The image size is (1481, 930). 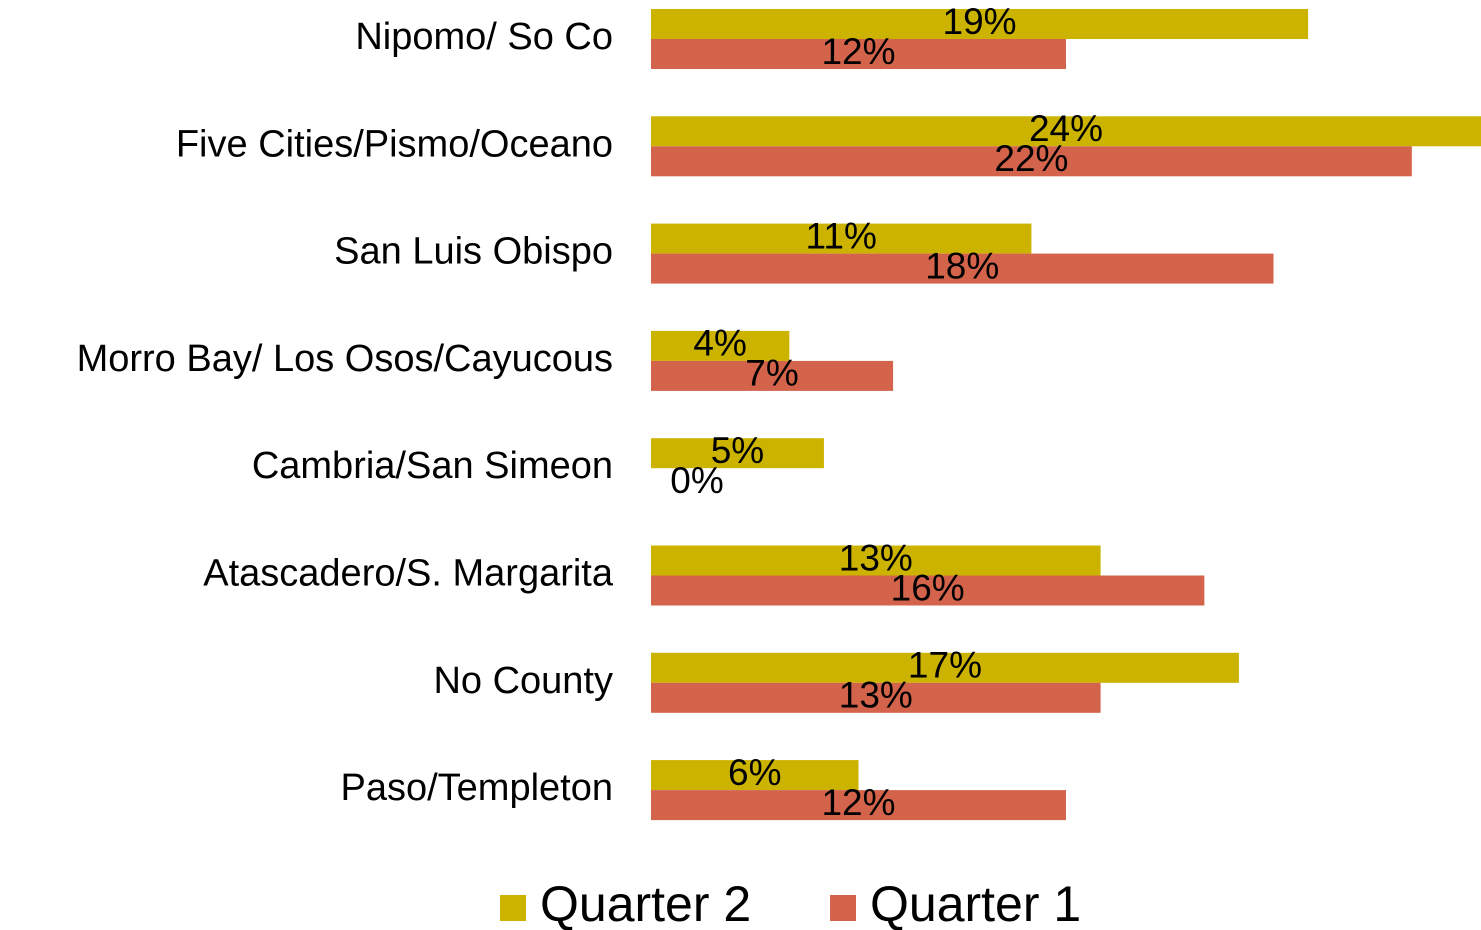 I want to click on data-label: 11%, so click(x=841, y=235).